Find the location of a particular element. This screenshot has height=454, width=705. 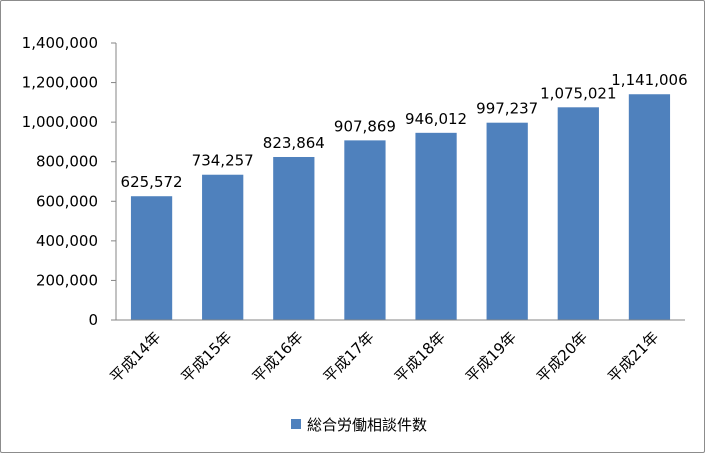

data-label: 907,869 is located at coordinates (365, 126).